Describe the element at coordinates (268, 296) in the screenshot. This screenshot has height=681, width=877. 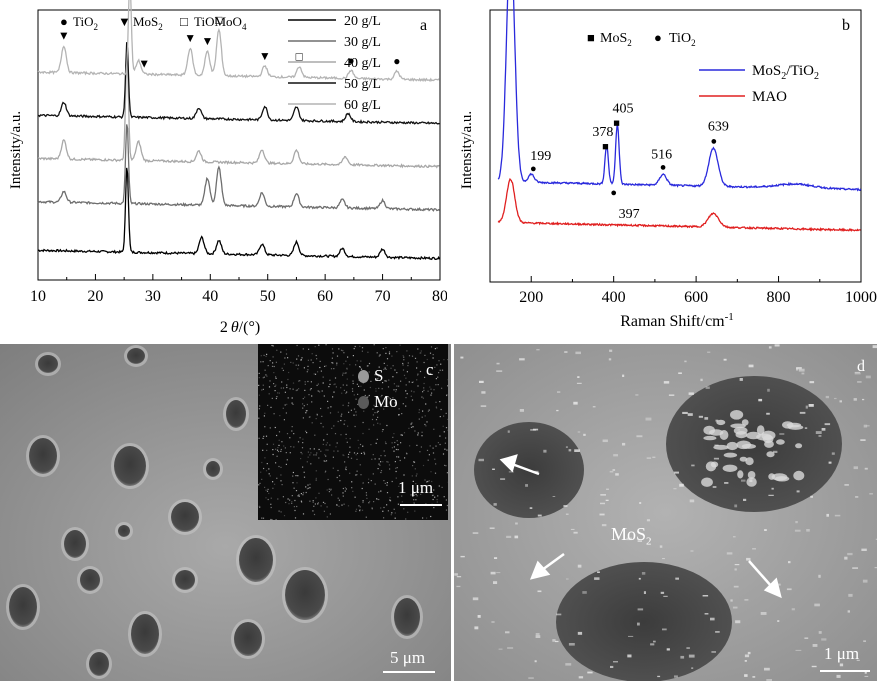
I see `xrd-x-tick-label-50: 50` at that location.